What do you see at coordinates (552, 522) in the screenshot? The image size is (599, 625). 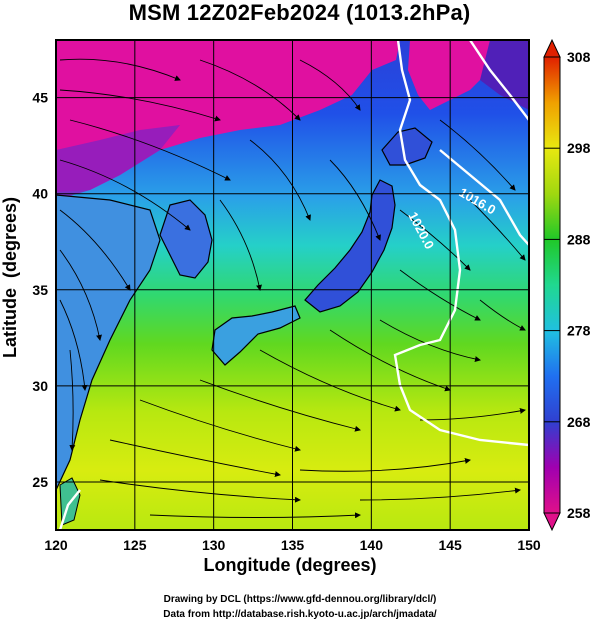 I see `colorbar-bottom-arrow` at bounding box center [552, 522].